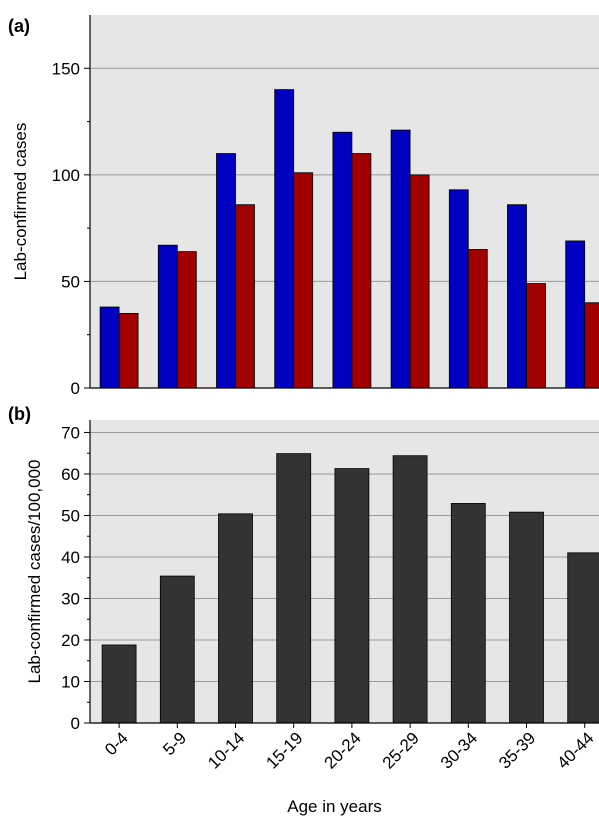  Describe the element at coordinates (20, 202) in the screenshot. I see `y-axis-title: Lab-confirmed cases` at that location.